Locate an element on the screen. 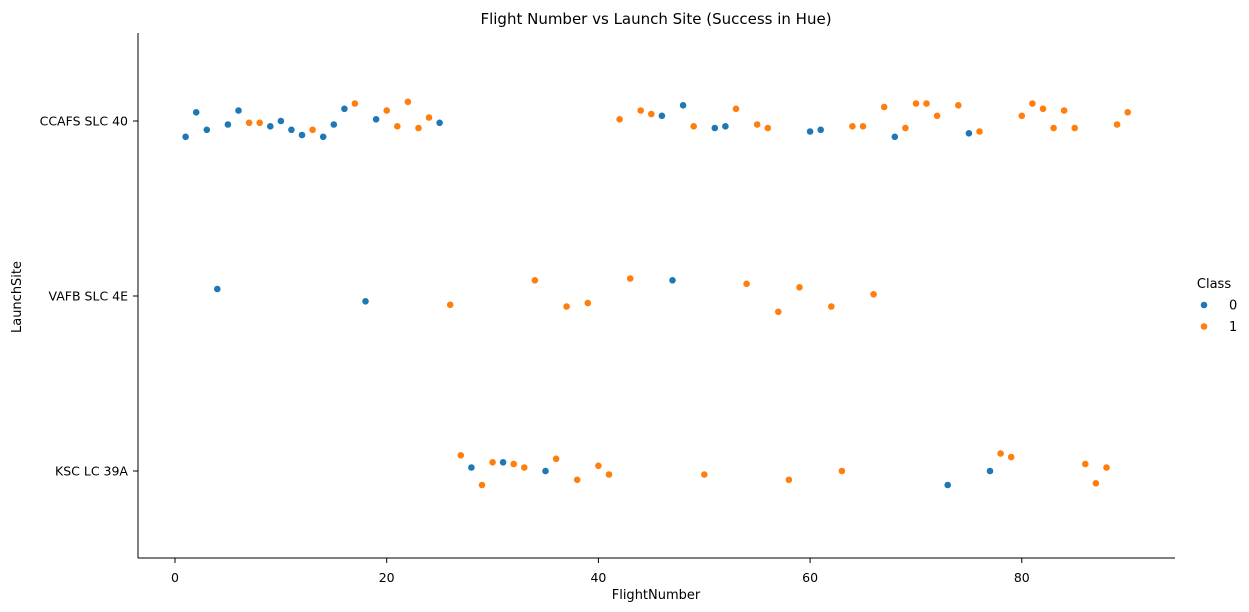 This screenshot has width=1249, height=612. x-tick-label: 40 is located at coordinates (598, 577).